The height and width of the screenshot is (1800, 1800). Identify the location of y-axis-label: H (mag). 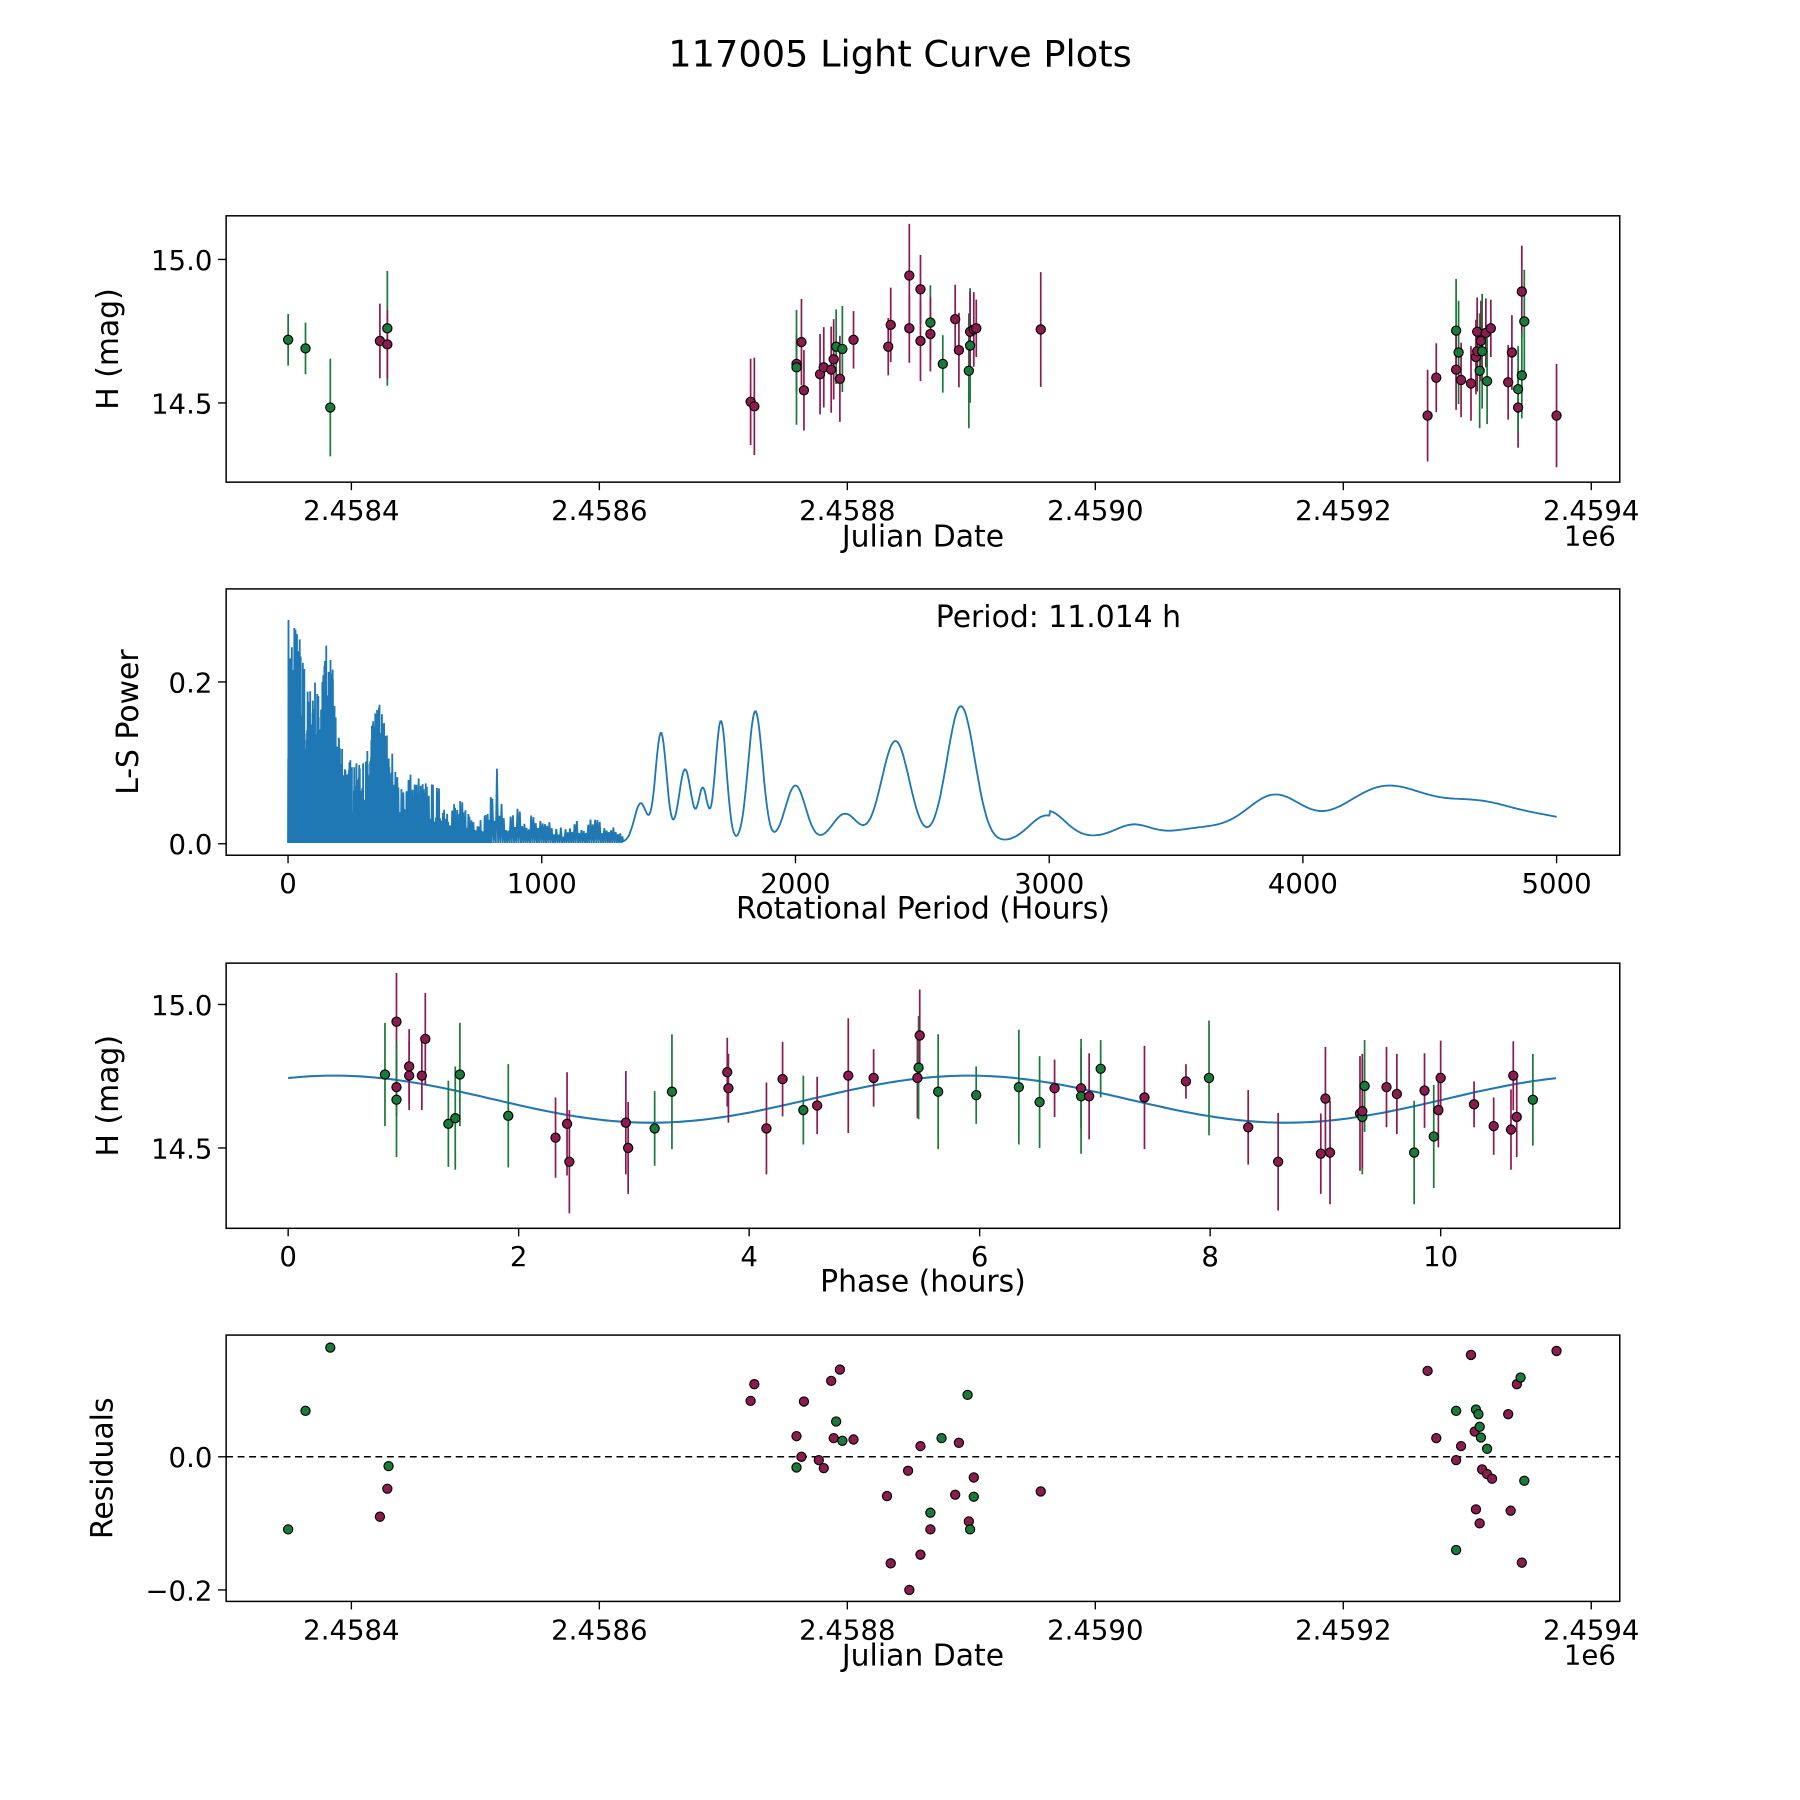
(108, 1095).